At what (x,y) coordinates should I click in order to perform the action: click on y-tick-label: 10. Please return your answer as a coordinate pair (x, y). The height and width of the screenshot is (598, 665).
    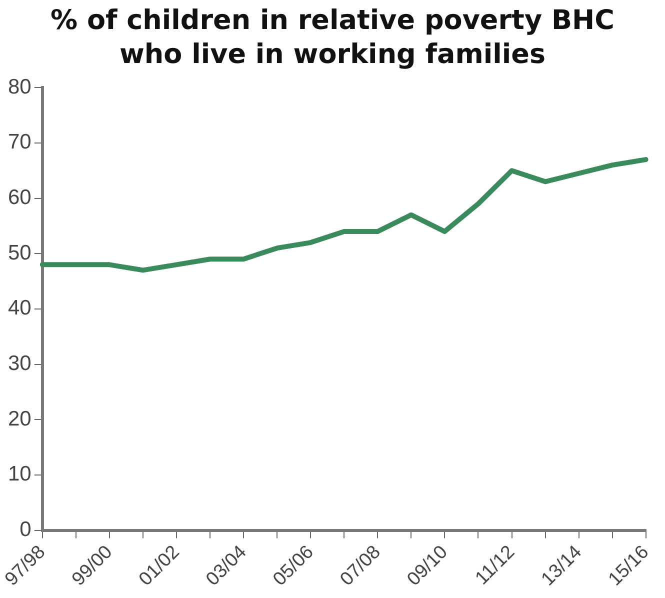
    Looking at the image, I should click on (20, 474).